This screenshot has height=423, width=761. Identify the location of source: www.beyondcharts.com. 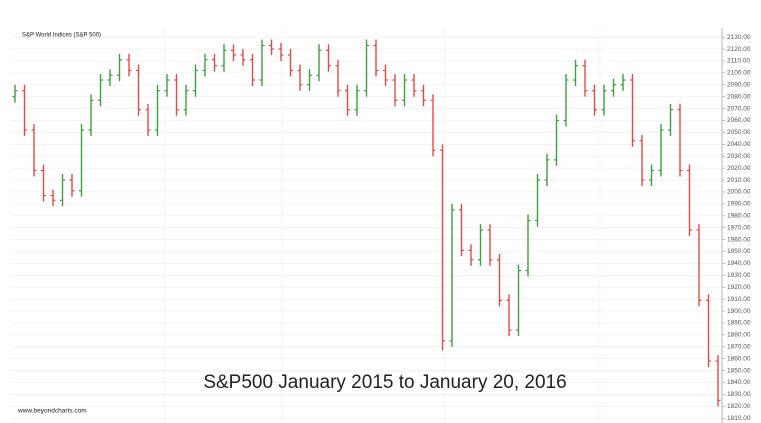
(52, 411).